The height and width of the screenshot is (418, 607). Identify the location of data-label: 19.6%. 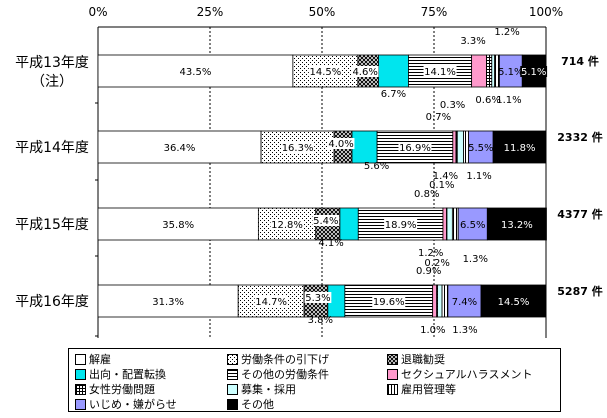
(389, 302).